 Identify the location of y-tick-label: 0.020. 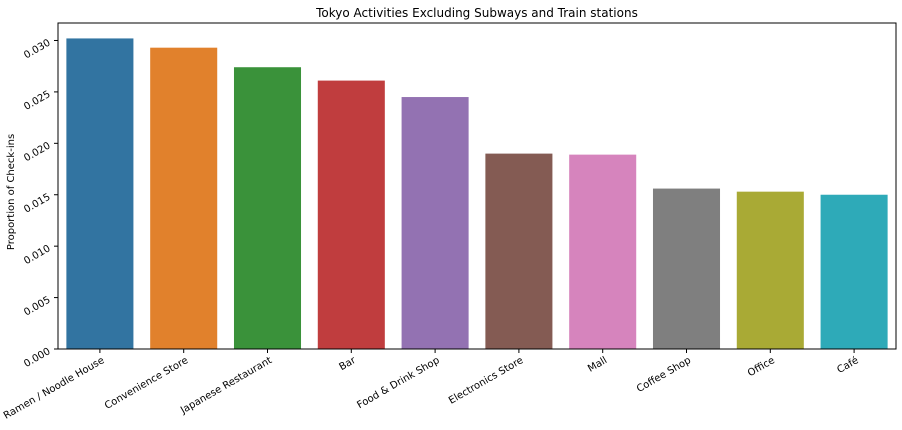
(37, 152).